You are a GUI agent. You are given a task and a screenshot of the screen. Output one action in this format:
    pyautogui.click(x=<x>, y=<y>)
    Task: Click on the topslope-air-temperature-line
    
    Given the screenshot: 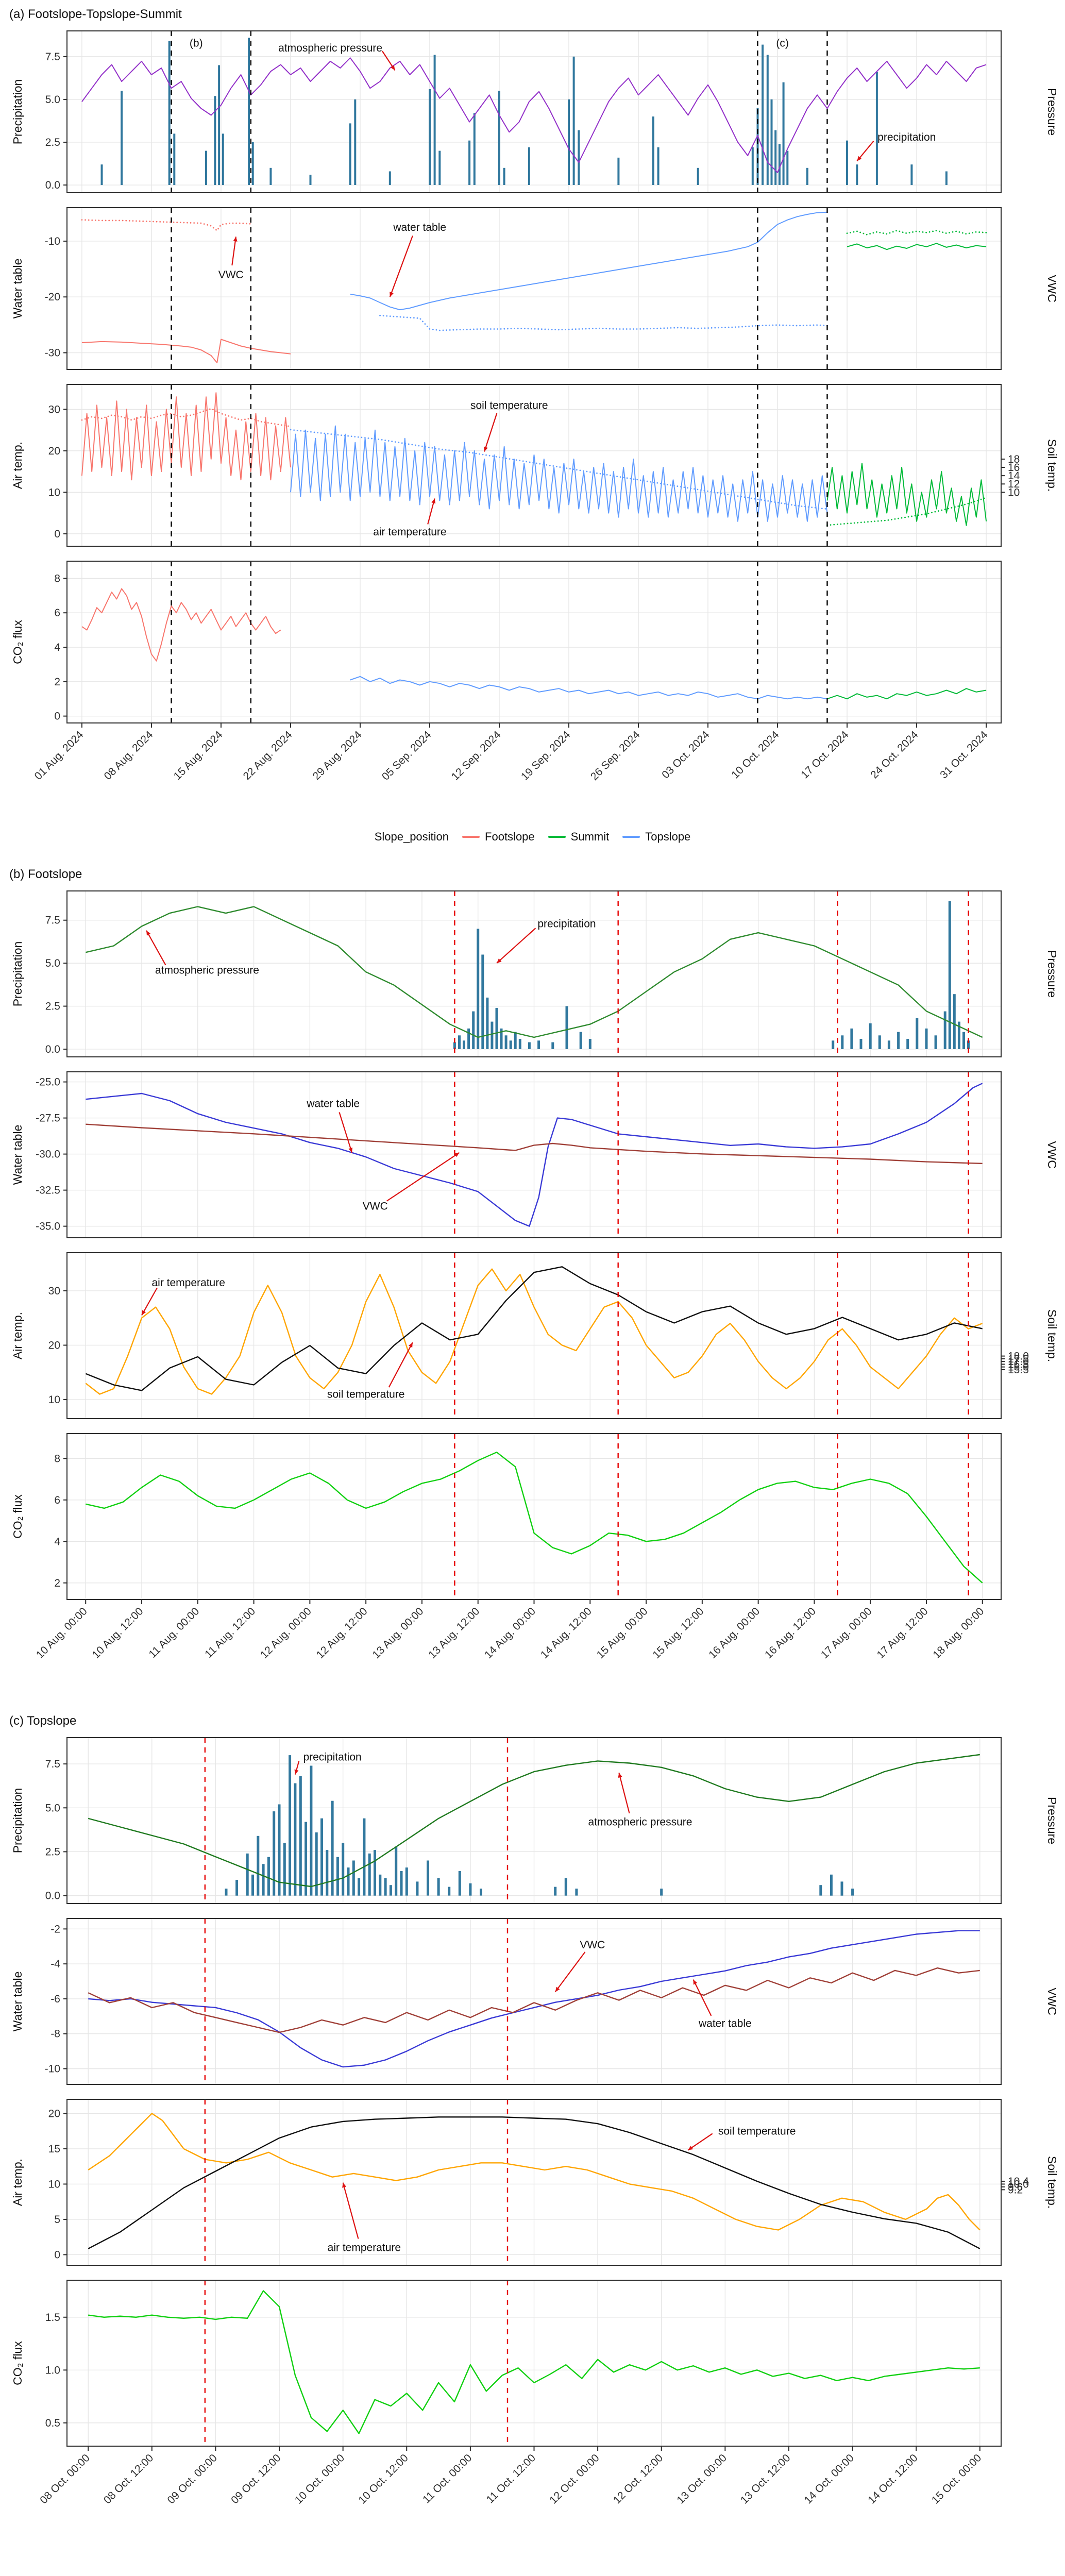 What is the action you would take?
    pyautogui.click(x=559, y=473)
    